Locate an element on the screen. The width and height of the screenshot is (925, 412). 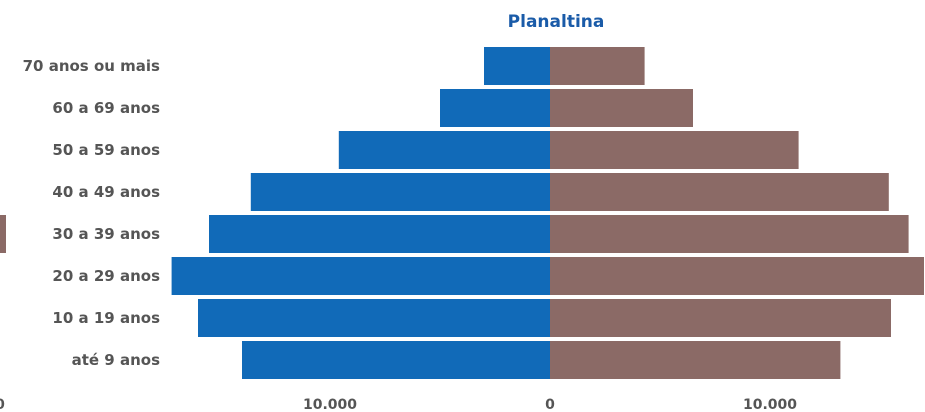
category-label: 50 a 59 anos is located at coordinates (106, 150).